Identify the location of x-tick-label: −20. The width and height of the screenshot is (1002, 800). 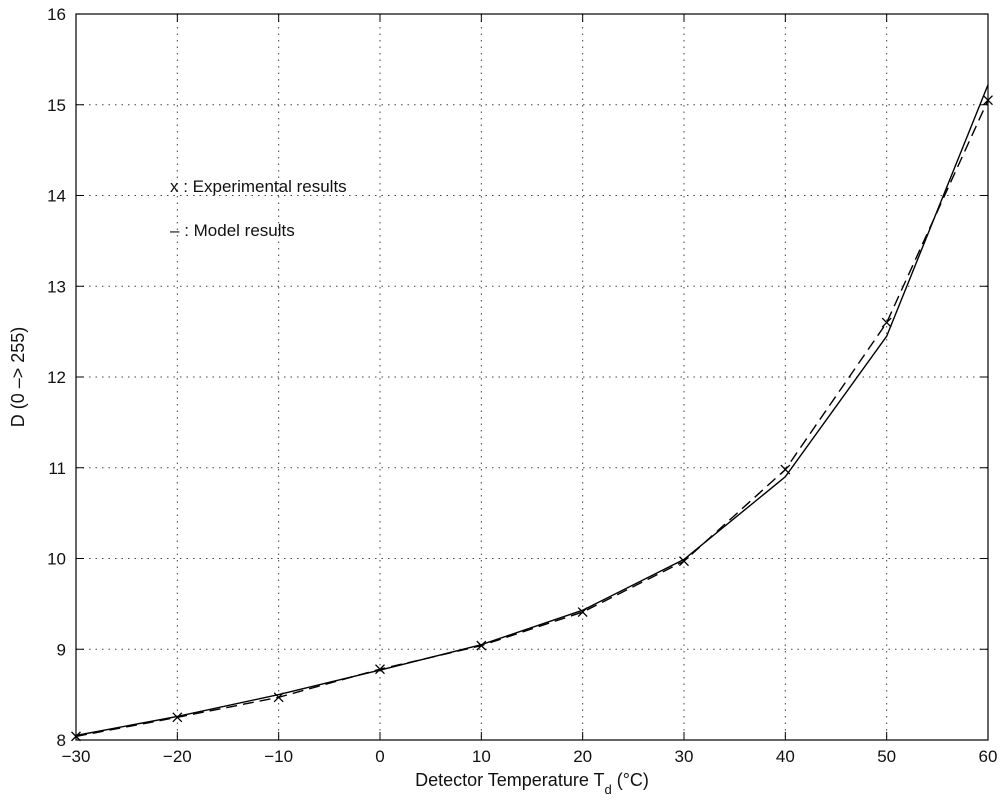
(177, 756).